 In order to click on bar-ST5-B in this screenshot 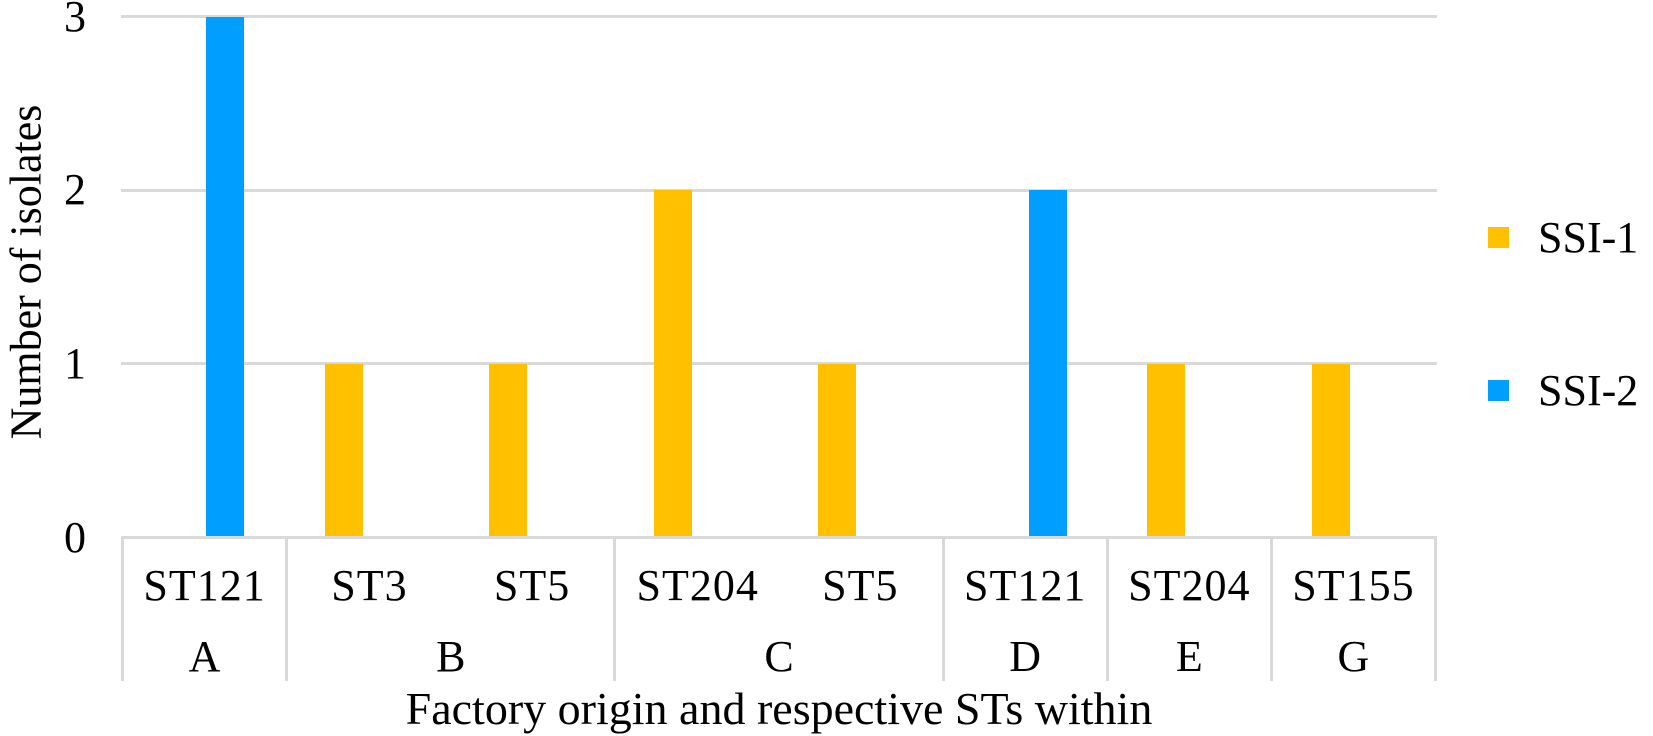, I will do `click(508, 450)`.